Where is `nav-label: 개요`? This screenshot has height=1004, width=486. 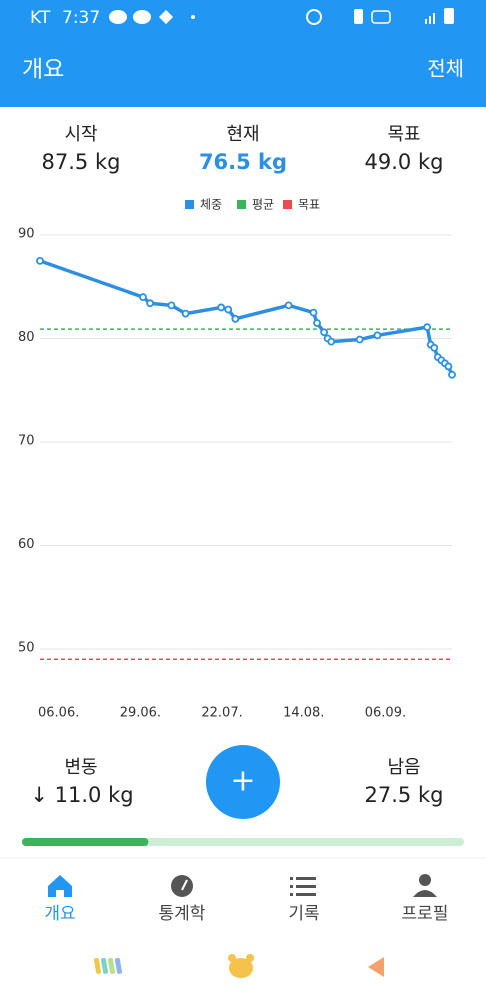
nav-label: 개요 is located at coordinates (59, 914).